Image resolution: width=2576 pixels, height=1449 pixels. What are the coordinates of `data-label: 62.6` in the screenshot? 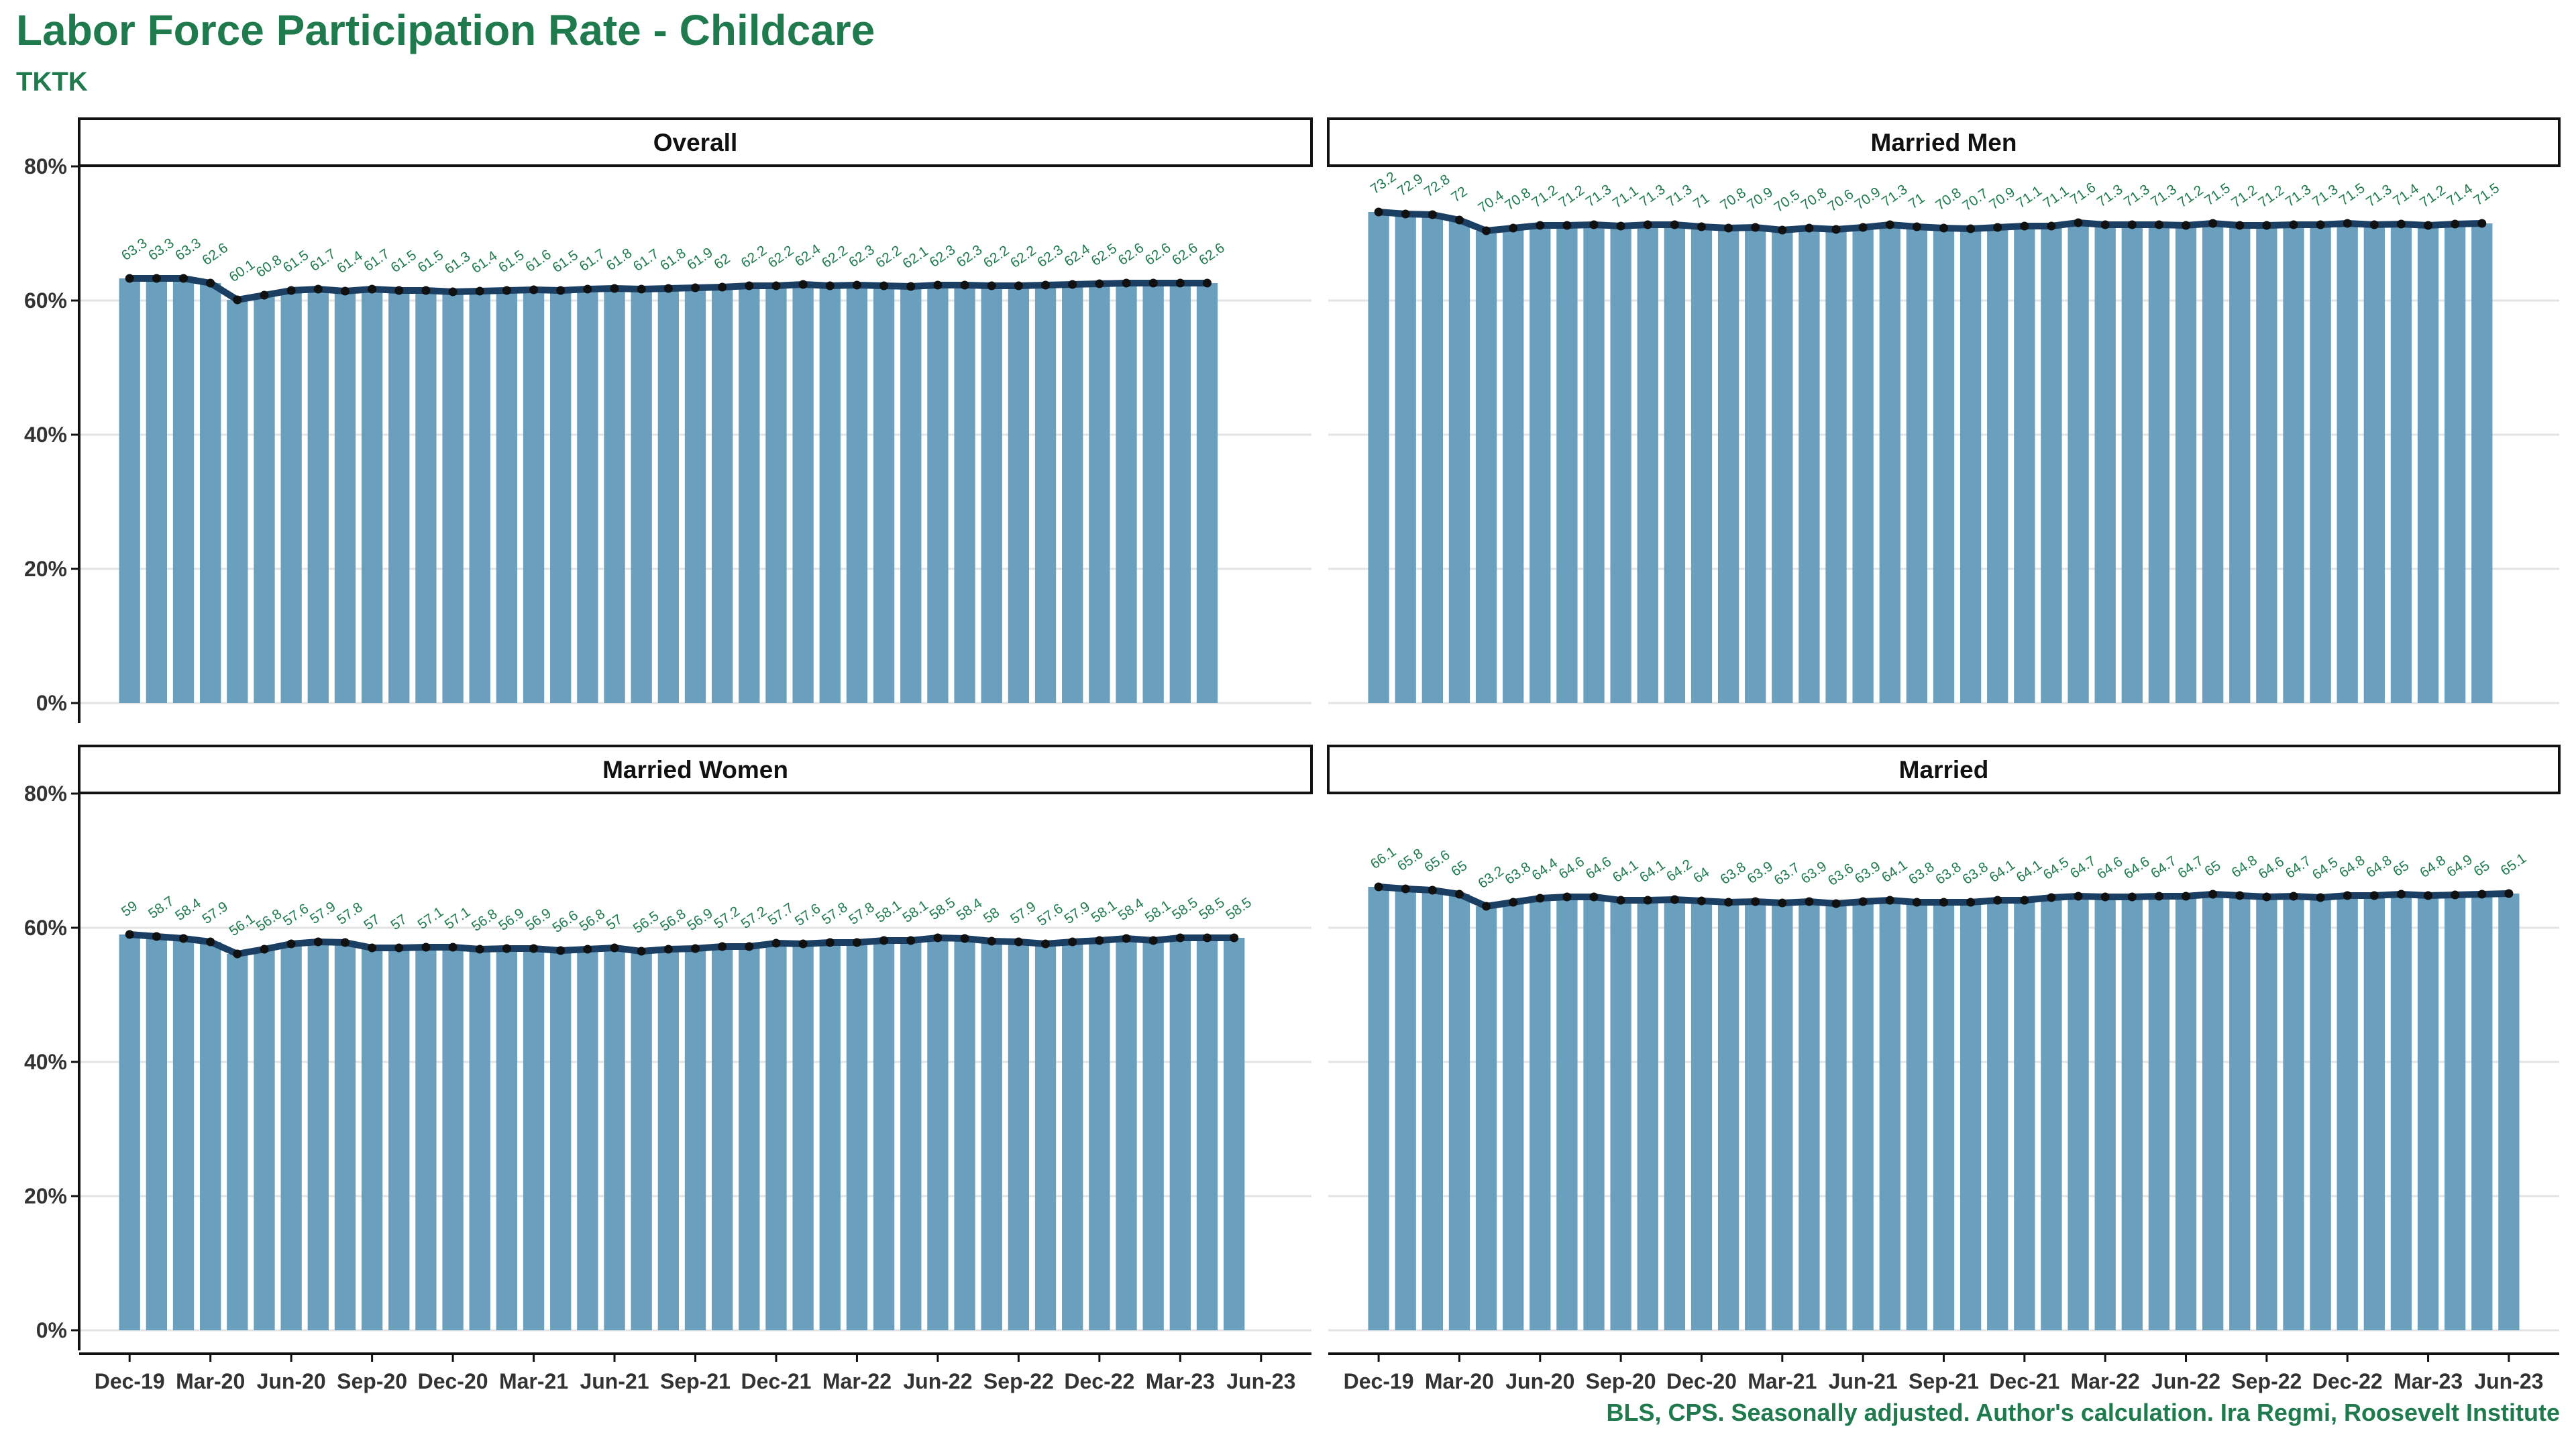 It's located at (215, 254).